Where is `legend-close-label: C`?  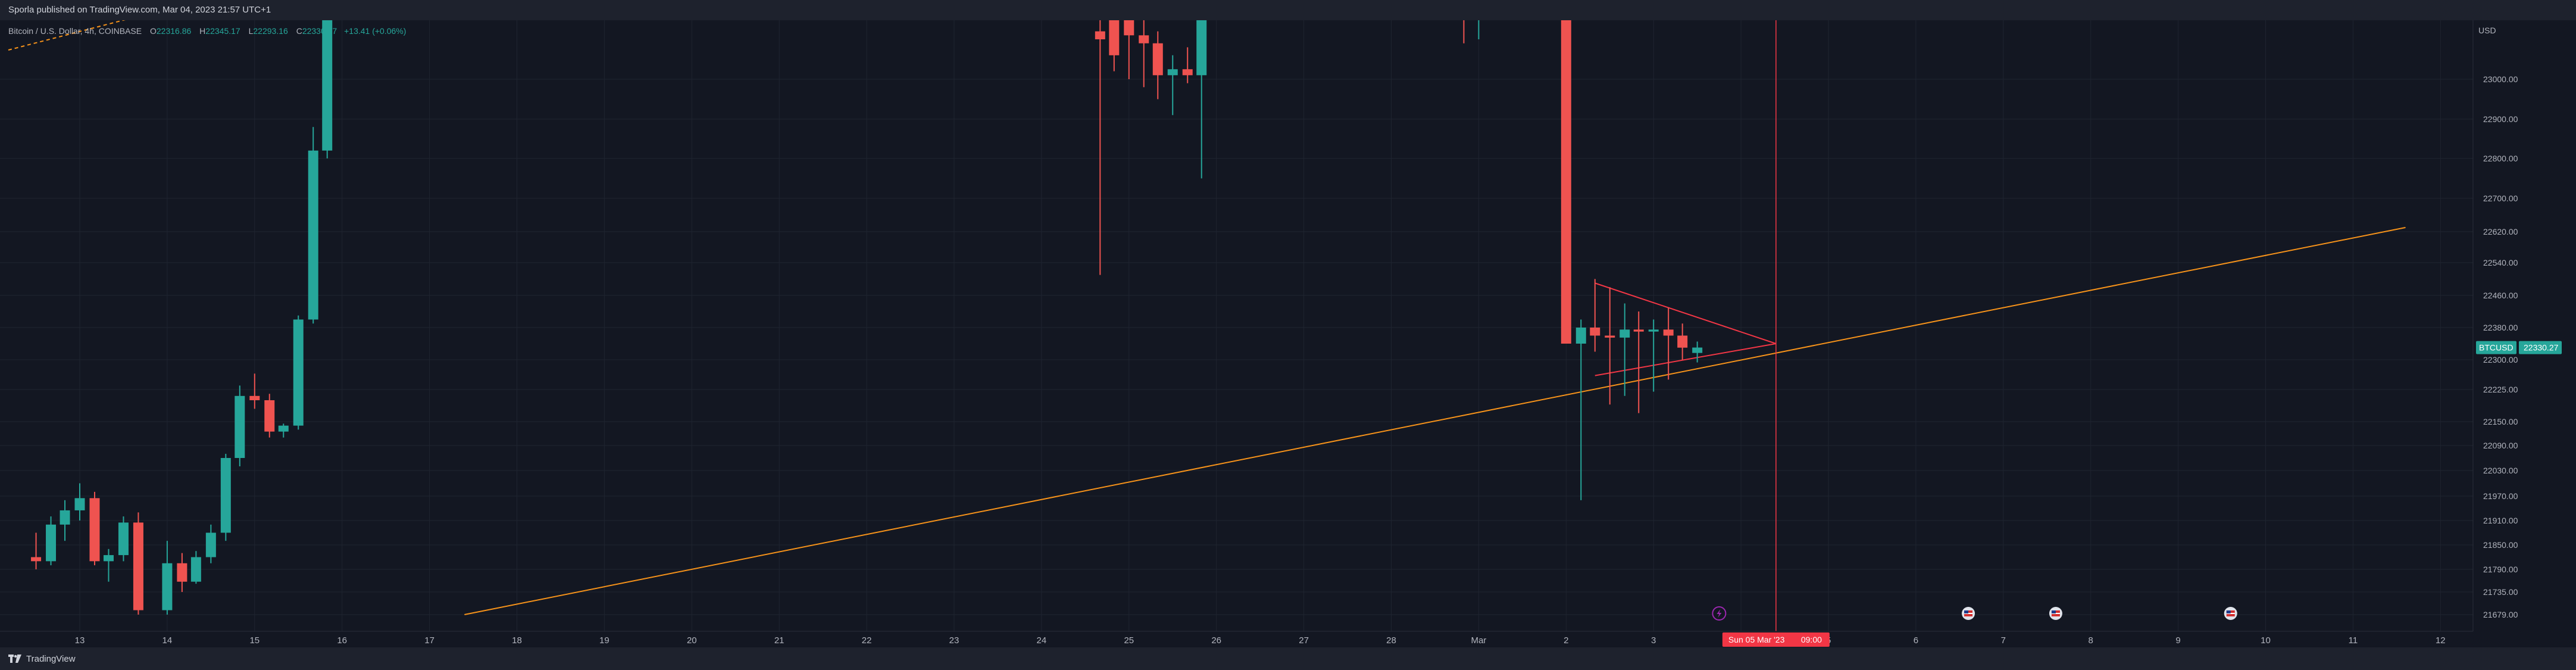
legend-close-label: C is located at coordinates (299, 31).